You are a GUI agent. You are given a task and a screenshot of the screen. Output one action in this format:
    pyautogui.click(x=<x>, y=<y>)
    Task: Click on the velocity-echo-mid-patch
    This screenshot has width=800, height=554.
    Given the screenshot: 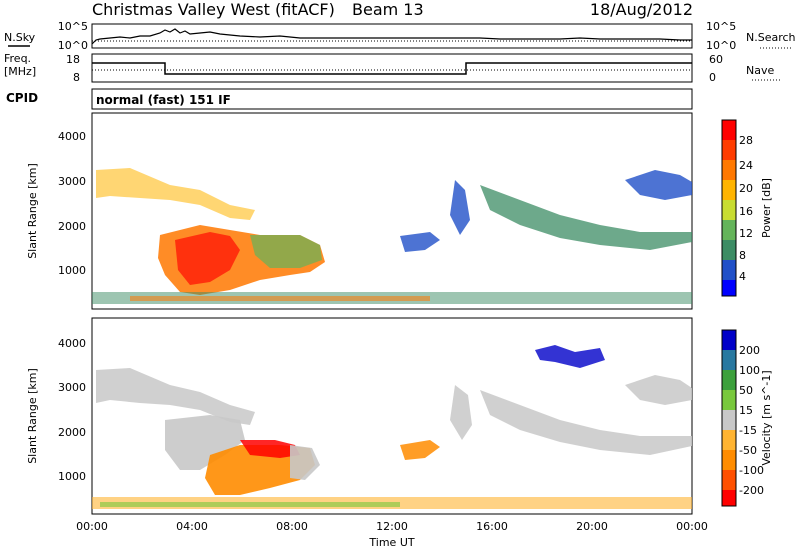 What is the action you would take?
    pyautogui.click(x=420, y=450)
    